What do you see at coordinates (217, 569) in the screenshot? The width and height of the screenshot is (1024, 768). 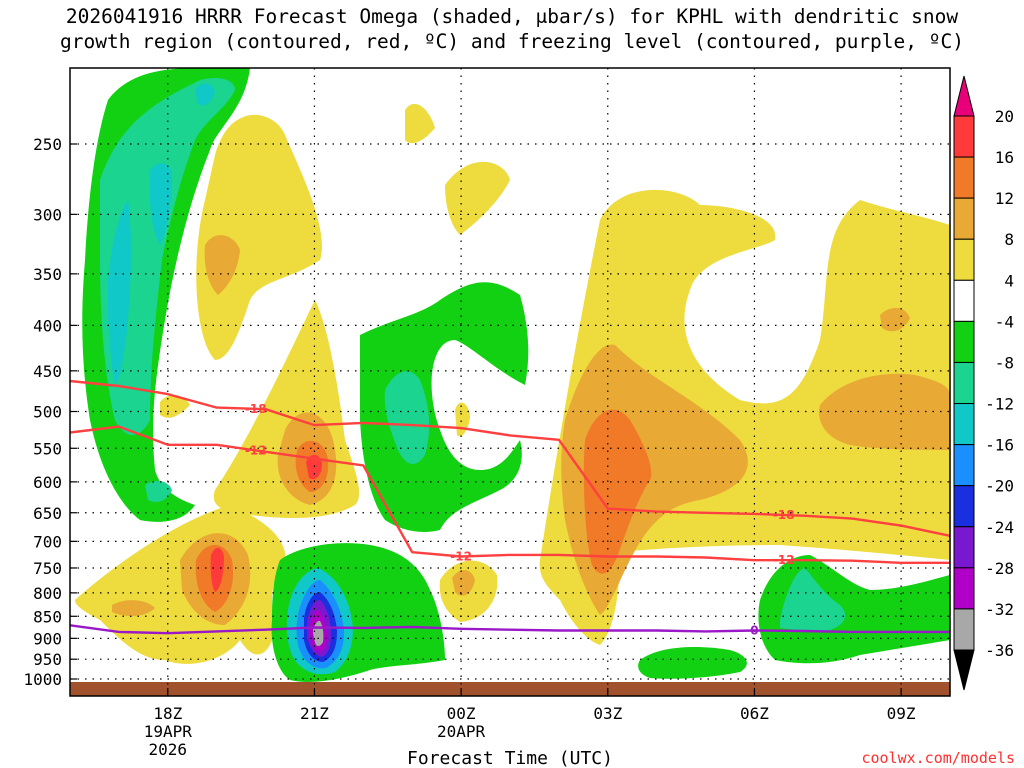 I see `descent-16-lower-left` at bounding box center [217, 569].